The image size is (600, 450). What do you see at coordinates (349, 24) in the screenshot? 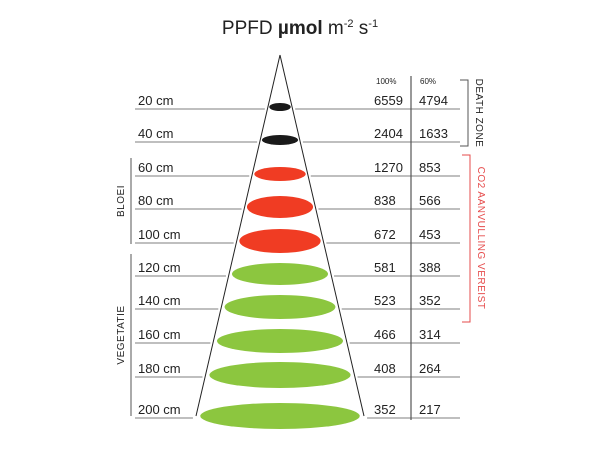
I see `title-exp1: -2` at bounding box center [349, 24].